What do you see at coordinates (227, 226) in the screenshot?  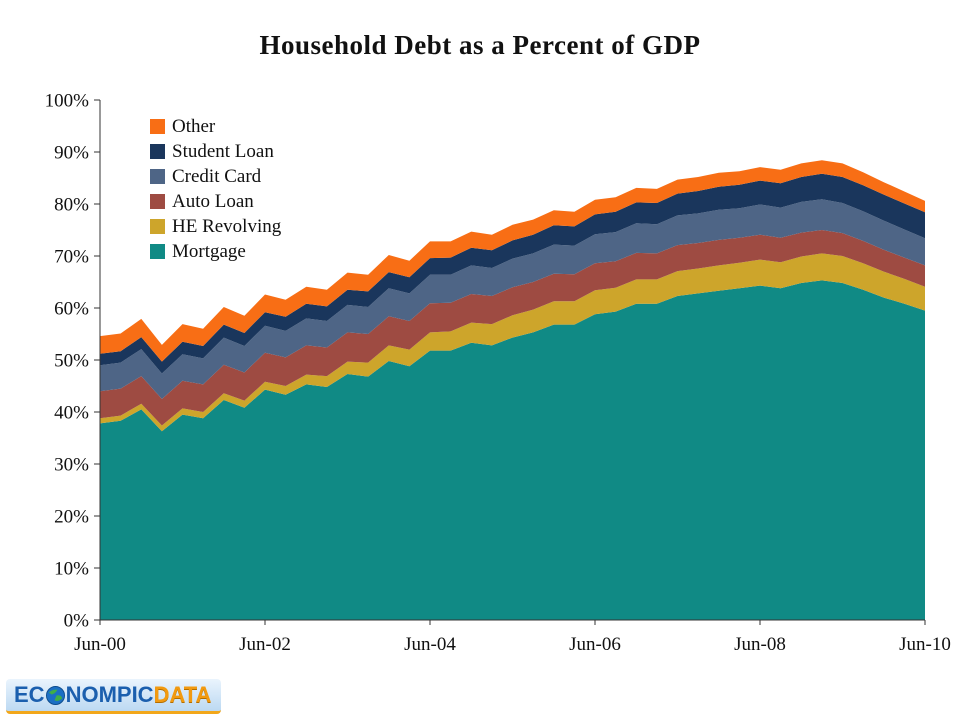 I see `legend-label-he-revolving: HE Revolving` at bounding box center [227, 226].